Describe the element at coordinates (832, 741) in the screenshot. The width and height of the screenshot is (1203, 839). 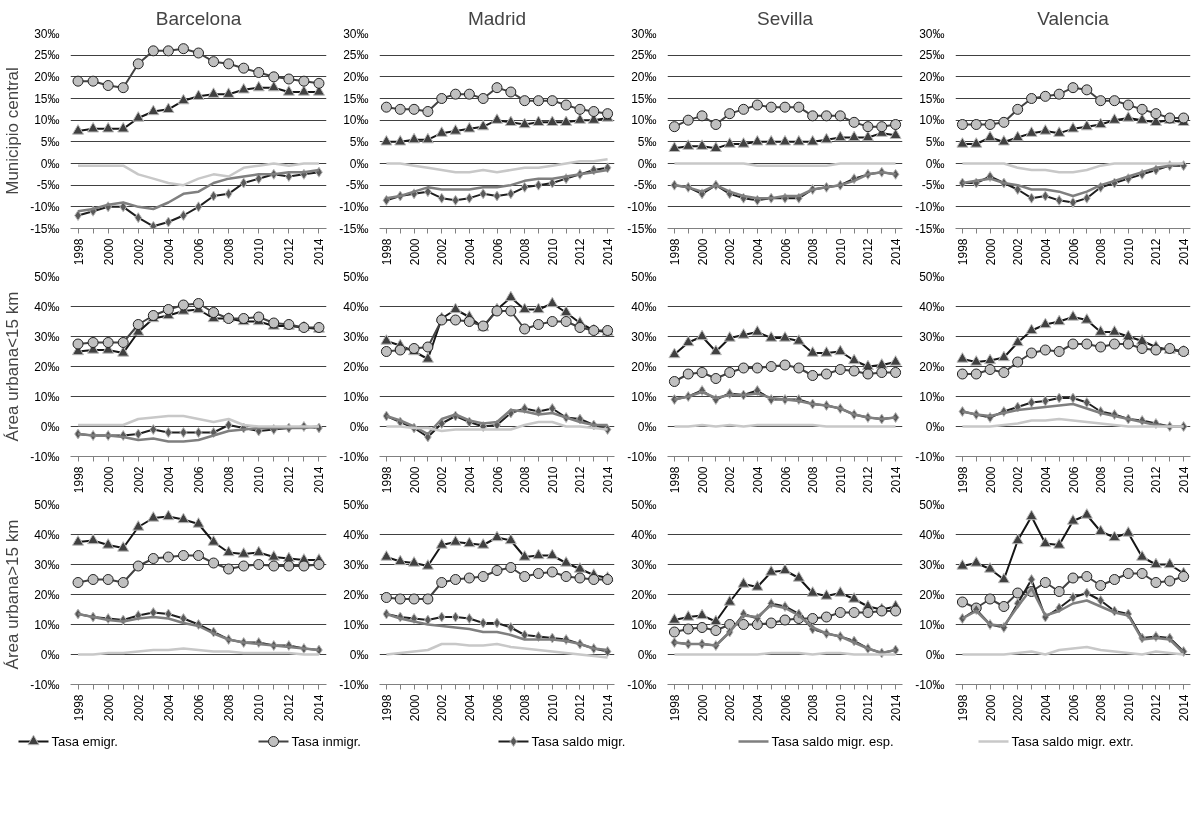
I see `legend-label: Tasa saldo migr. esp.` at that location.